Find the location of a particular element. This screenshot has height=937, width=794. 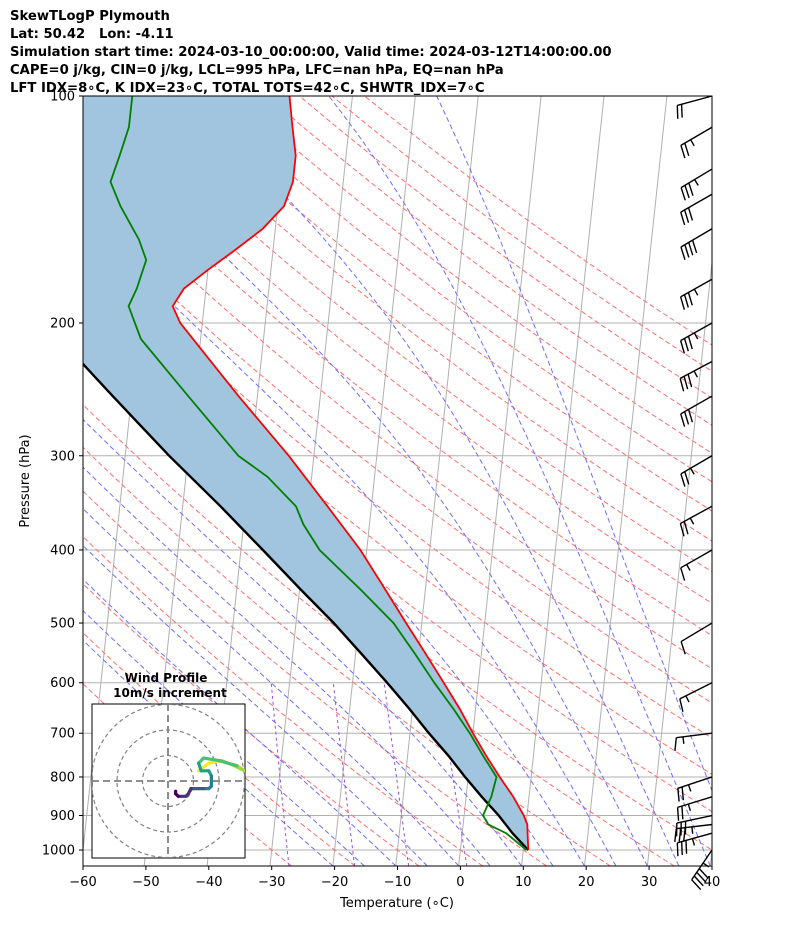

y-tick-label: 100 is located at coordinates (62, 97).